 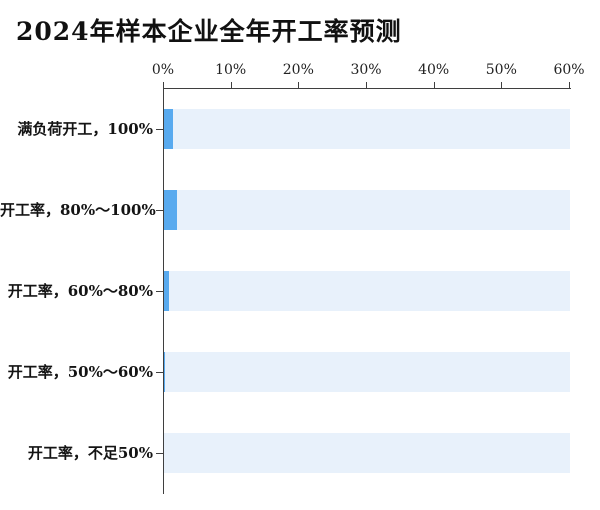 I want to click on chart-title: 2024年样本企业全年开工率预测, so click(x=209, y=31).